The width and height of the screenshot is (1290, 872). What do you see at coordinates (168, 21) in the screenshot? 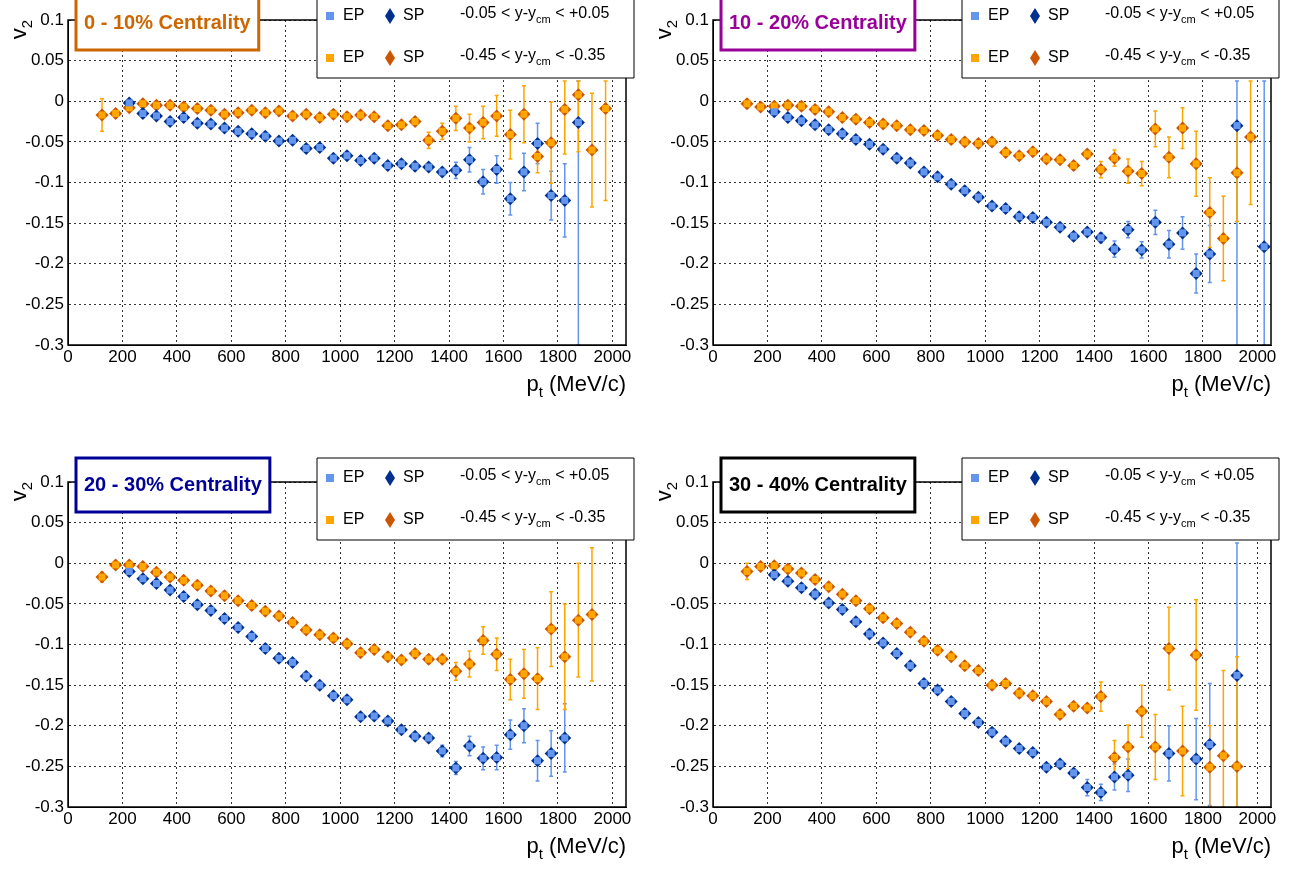
I see `chart-title: 0 - 10% Centrality` at bounding box center [168, 21].